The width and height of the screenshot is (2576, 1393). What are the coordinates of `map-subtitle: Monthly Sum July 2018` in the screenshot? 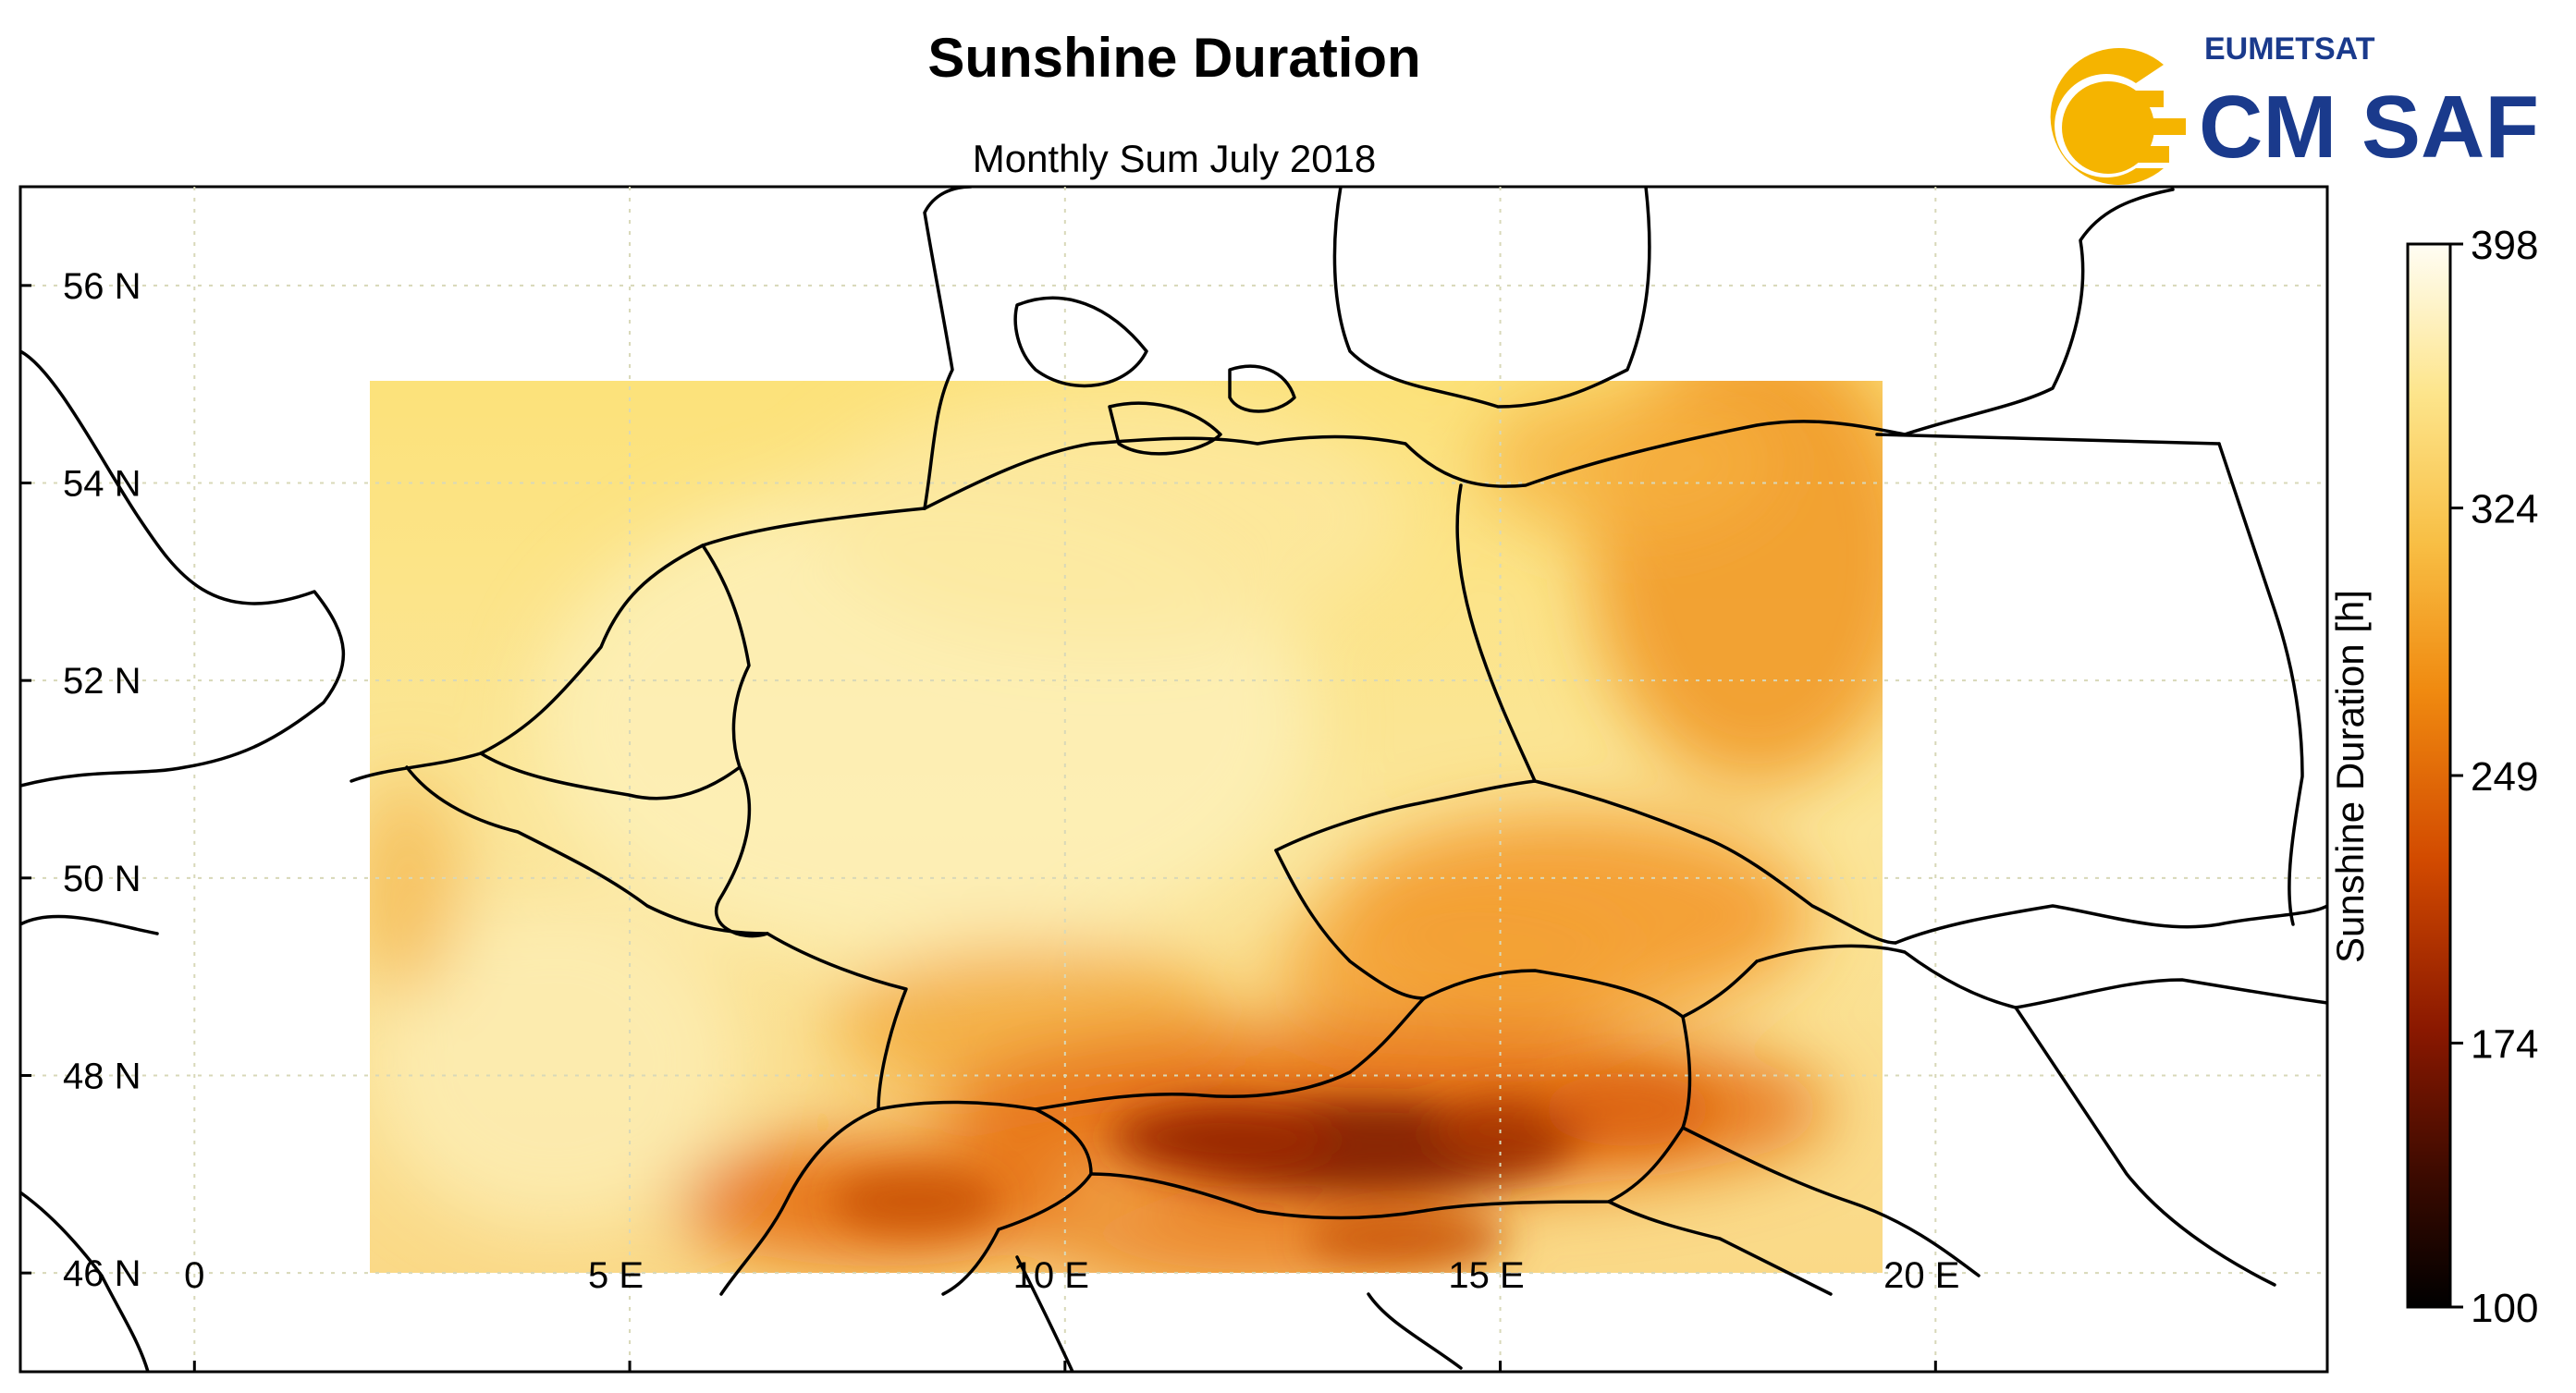 It's located at (1174, 158).